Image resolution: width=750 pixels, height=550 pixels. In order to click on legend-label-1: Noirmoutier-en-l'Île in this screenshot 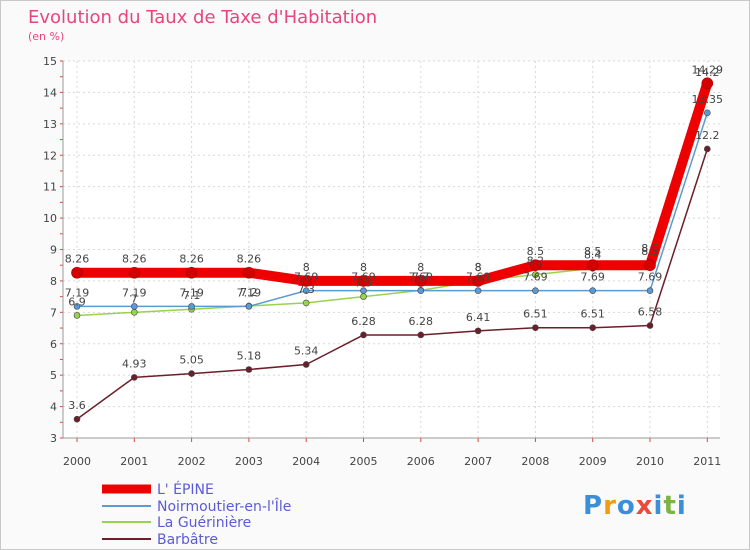, I will do `click(224, 506)`.